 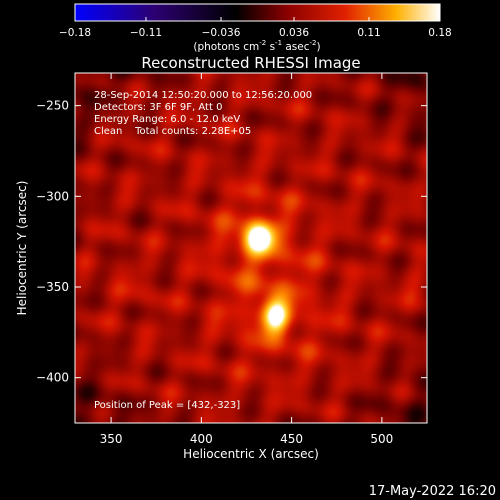 I want to click on x-tick-label: 350, so click(x=111, y=439).